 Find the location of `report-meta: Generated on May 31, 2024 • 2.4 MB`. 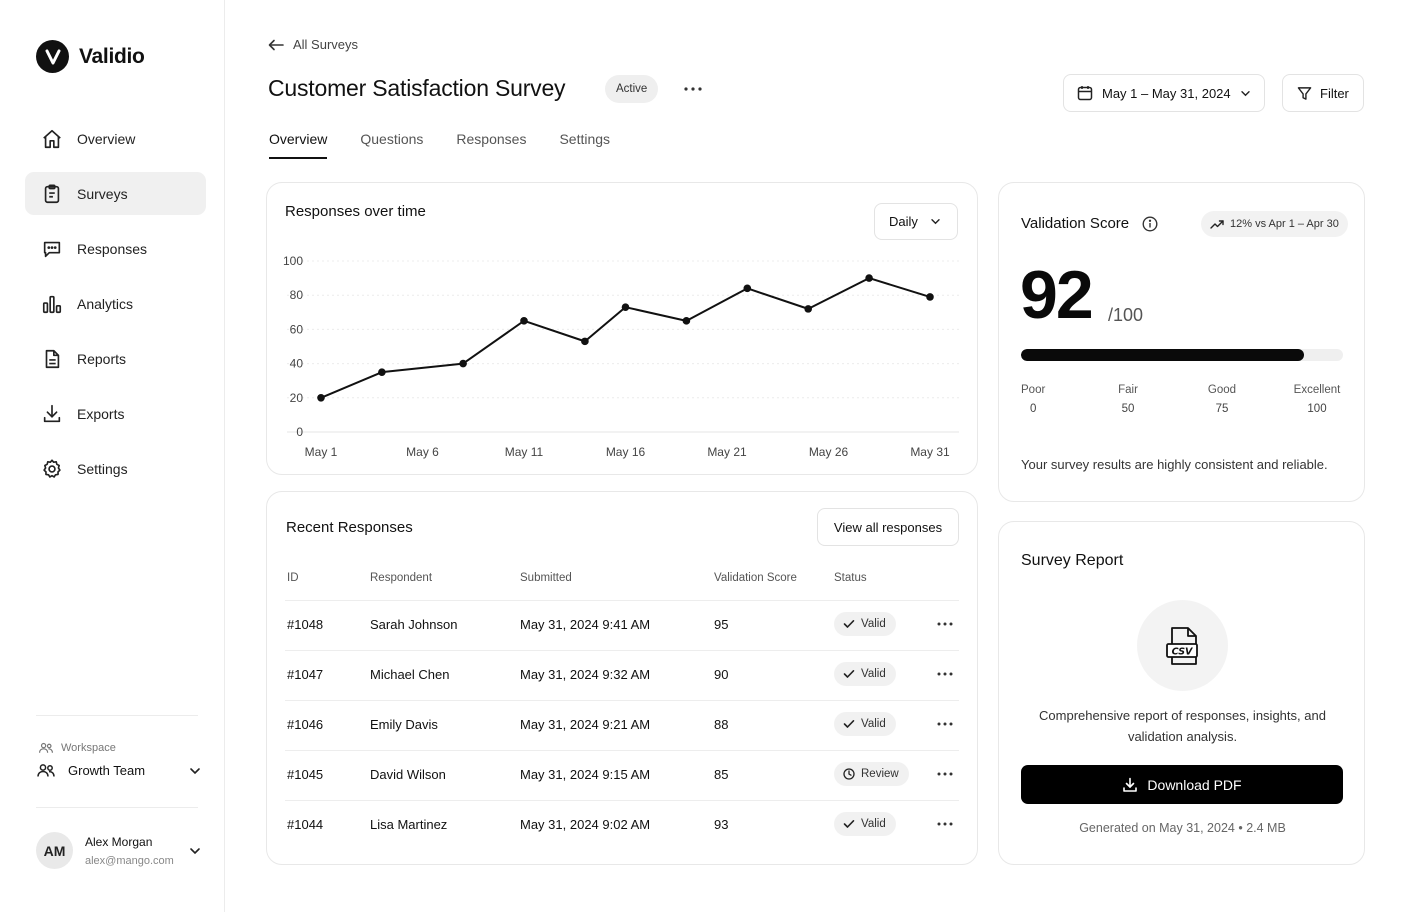

report-meta: Generated on May 31, 2024 • 2.4 MB is located at coordinates (1182, 828).